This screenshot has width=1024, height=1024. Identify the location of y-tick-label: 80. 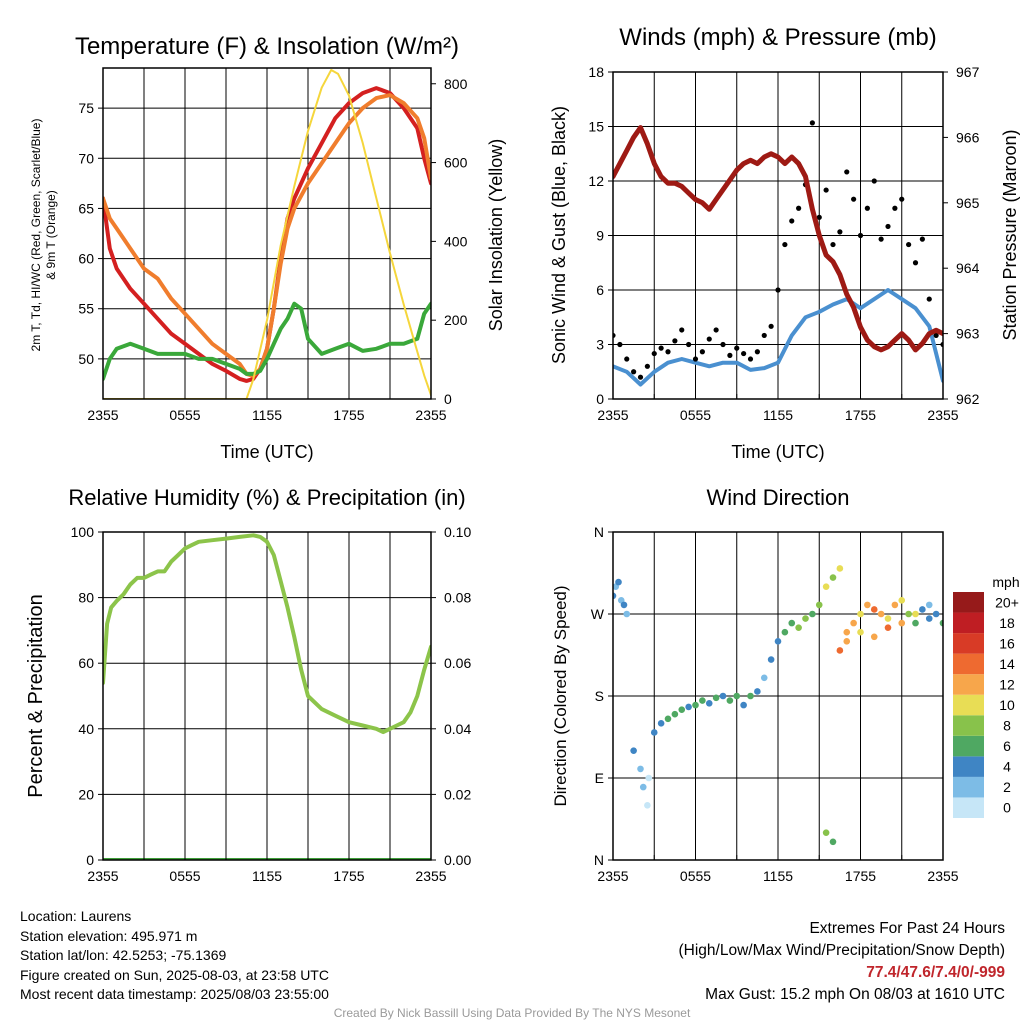
(86, 598).